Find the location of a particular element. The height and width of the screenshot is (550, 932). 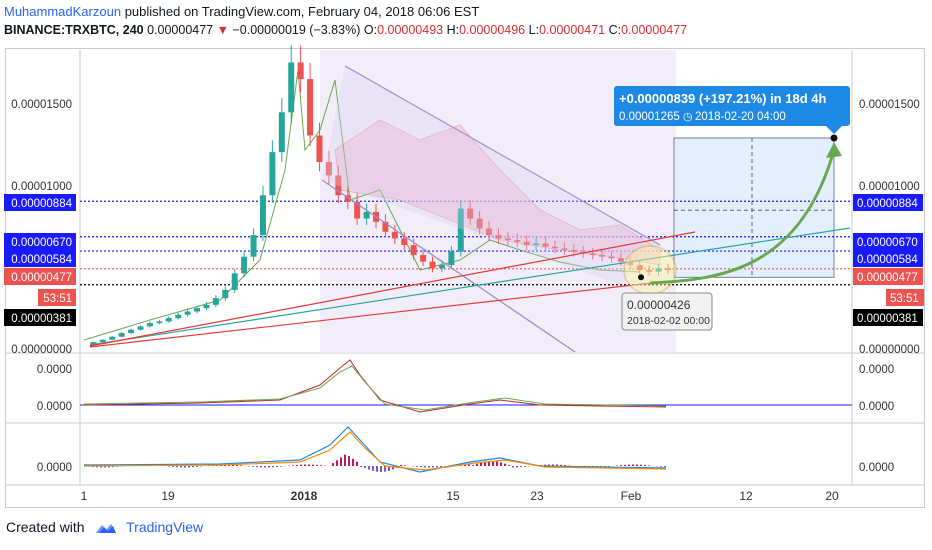

channel-fill is located at coordinates (491, 175).